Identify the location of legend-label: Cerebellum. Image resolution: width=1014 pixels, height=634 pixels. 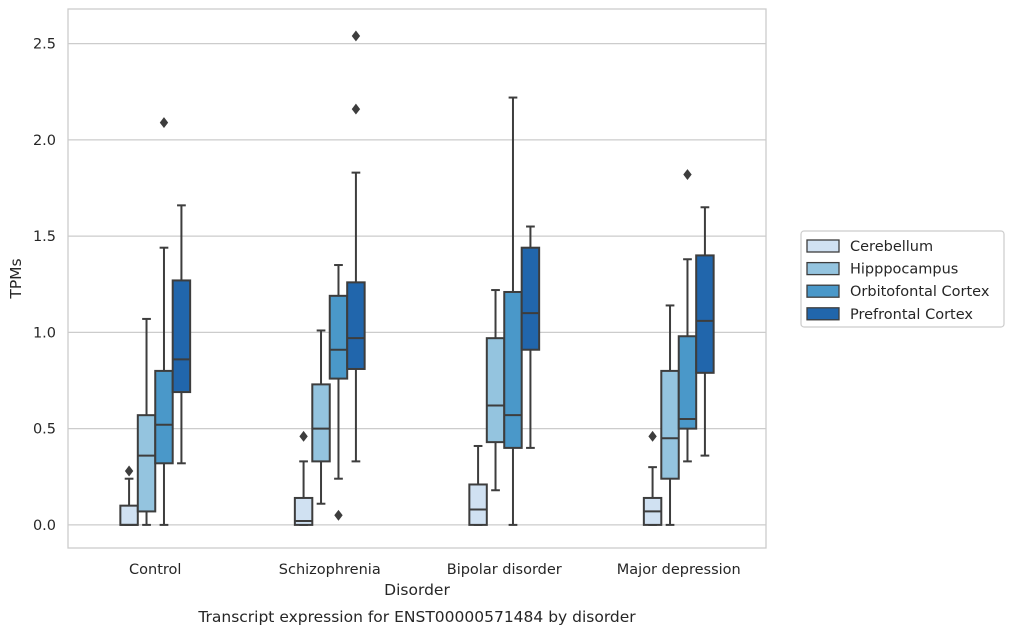
(891, 247).